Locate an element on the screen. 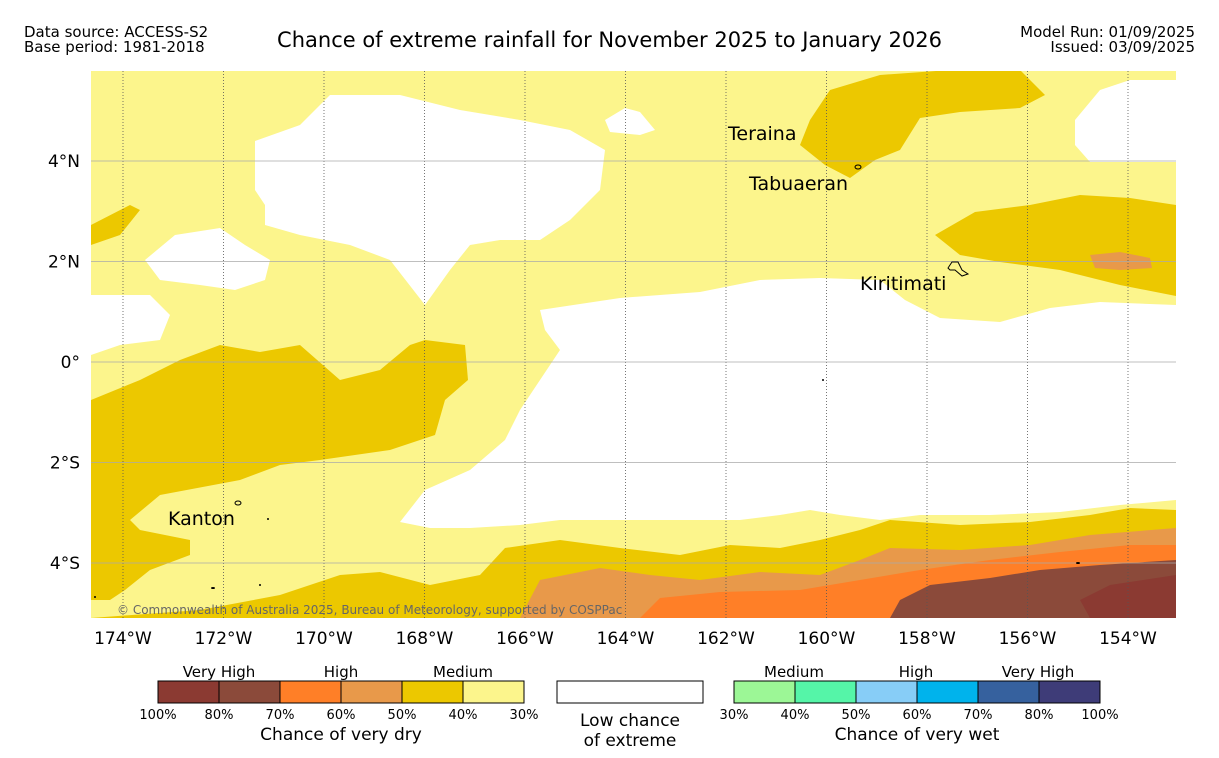 This screenshot has width=1219, height=758. longitude-label: 154°W is located at coordinates (1128, 639).